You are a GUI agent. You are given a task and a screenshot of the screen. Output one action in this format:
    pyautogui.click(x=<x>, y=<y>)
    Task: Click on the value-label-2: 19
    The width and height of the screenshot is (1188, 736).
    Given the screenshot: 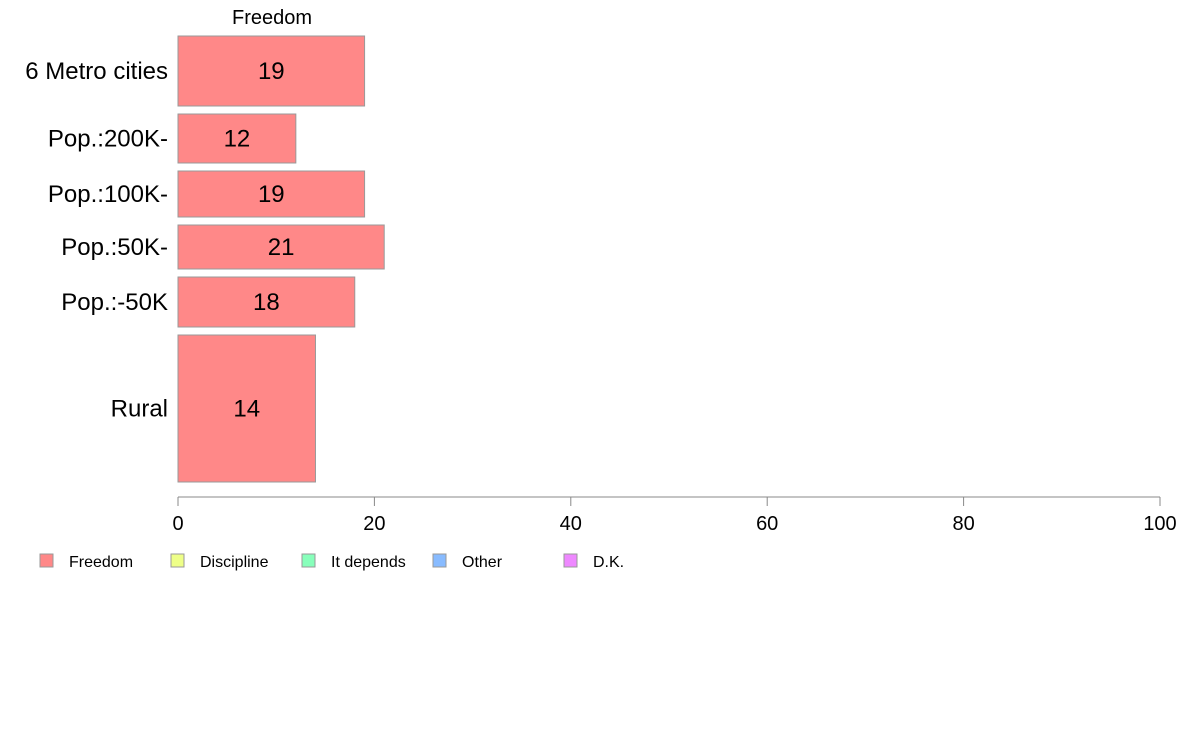 What is the action you would take?
    pyautogui.click(x=271, y=194)
    